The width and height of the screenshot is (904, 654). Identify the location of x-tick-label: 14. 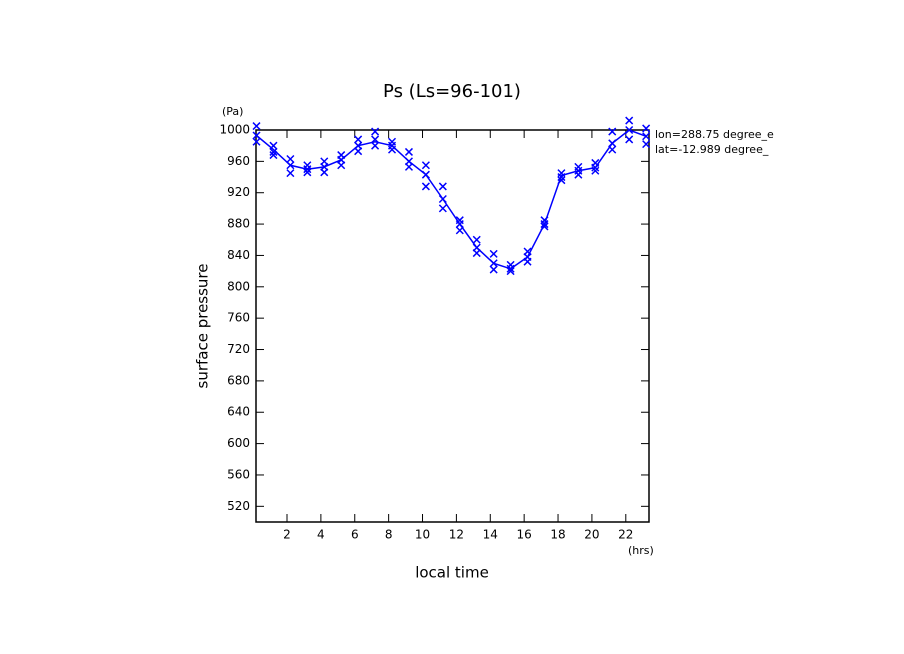
(490, 535).